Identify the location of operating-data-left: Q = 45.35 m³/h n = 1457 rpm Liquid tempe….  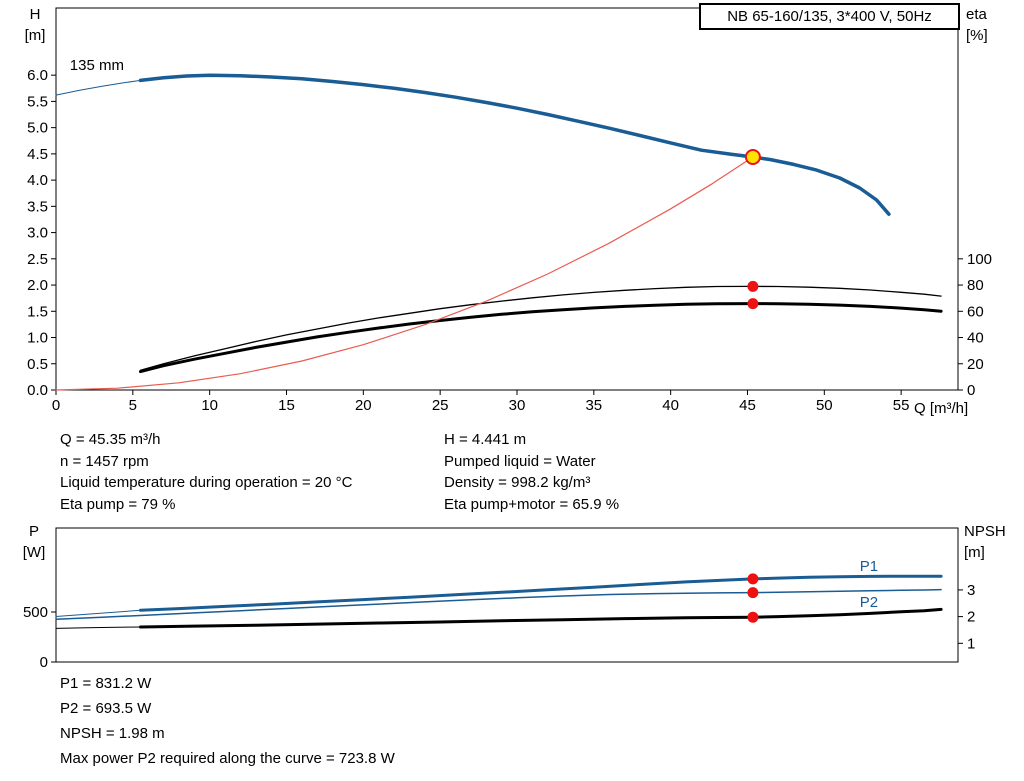
(206, 472).